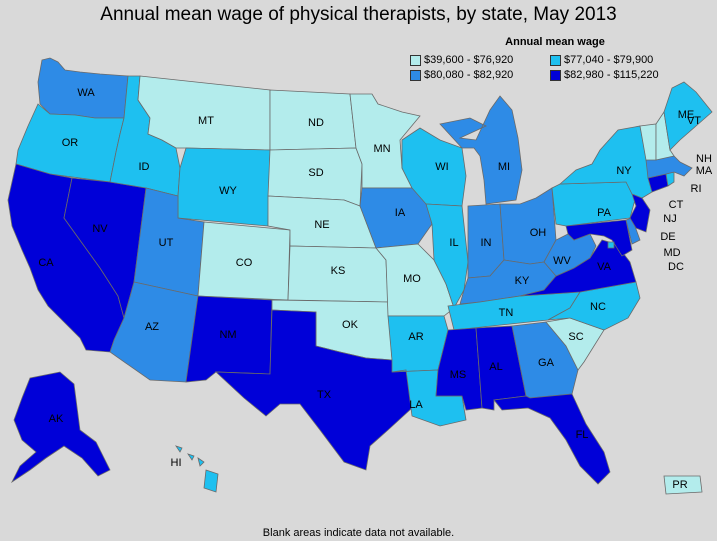  I want to click on state-label-NM: NM, so click(227, 335).